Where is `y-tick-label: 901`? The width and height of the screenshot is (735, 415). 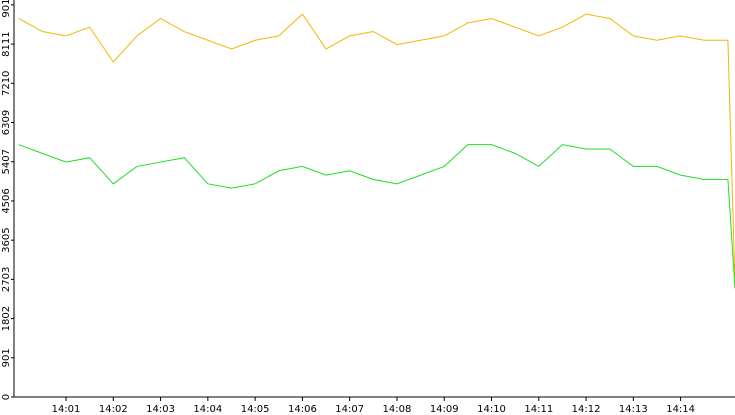
y-tick-label: 901 is located at coordinates (6, 357).